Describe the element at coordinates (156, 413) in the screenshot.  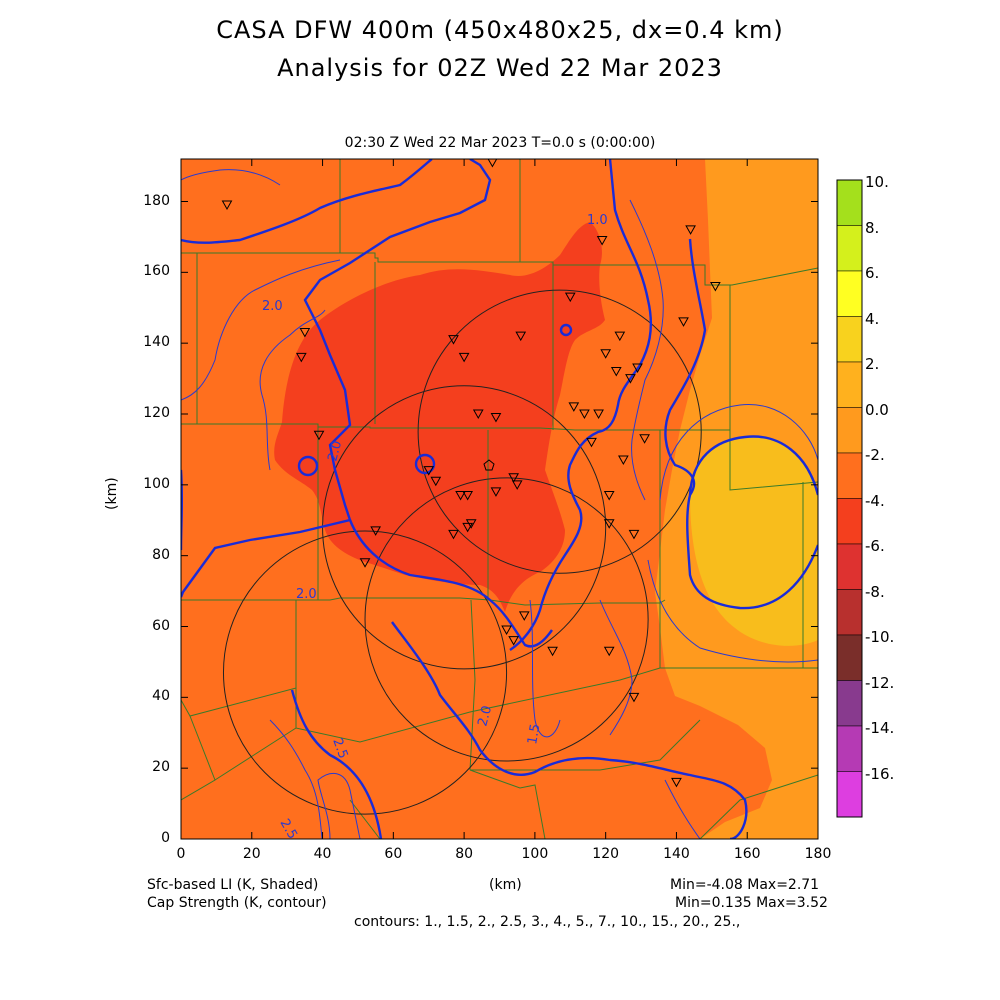
I see `y-tick-label: 120` at that location.